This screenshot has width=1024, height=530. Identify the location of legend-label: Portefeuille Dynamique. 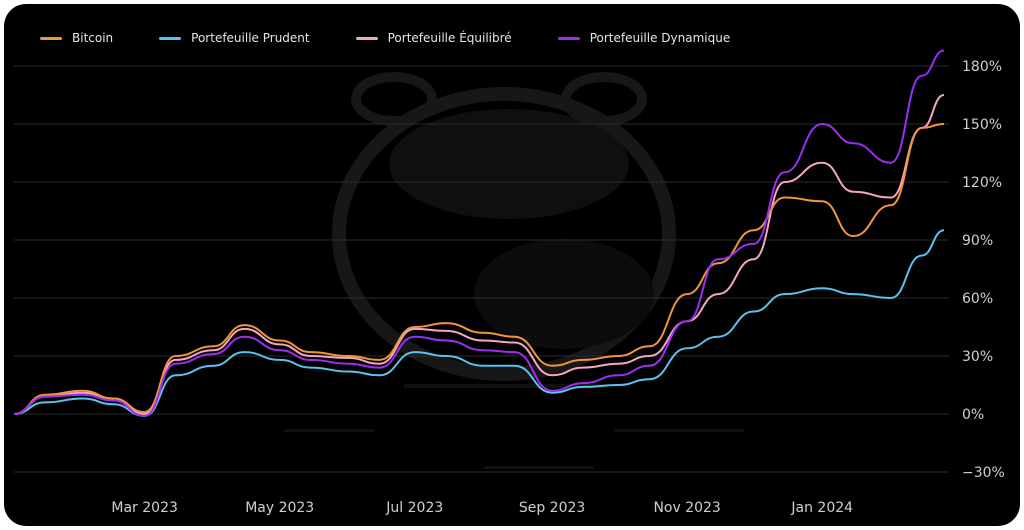
(660, 38).